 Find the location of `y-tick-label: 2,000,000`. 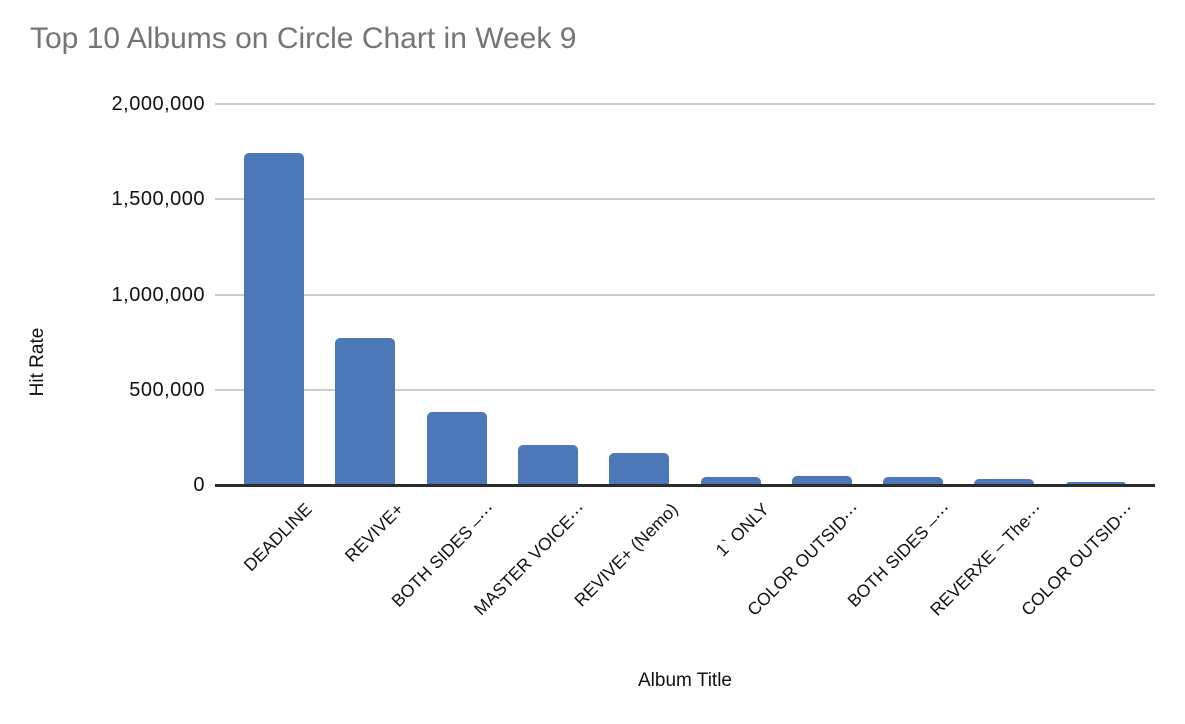

y-tick-label: 2,000,000 is located at coordinates (158, 104).